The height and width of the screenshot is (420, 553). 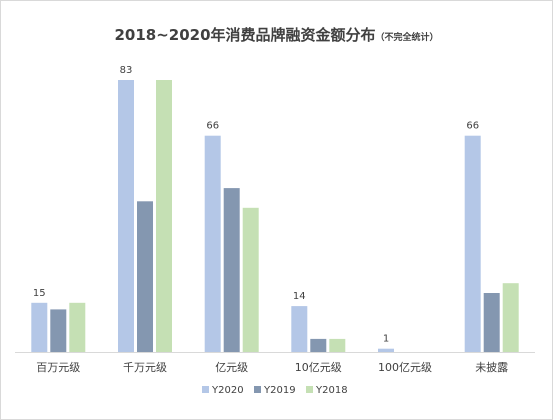 I want to click on category-label-5: 未披露, so click(x=491, y=367).